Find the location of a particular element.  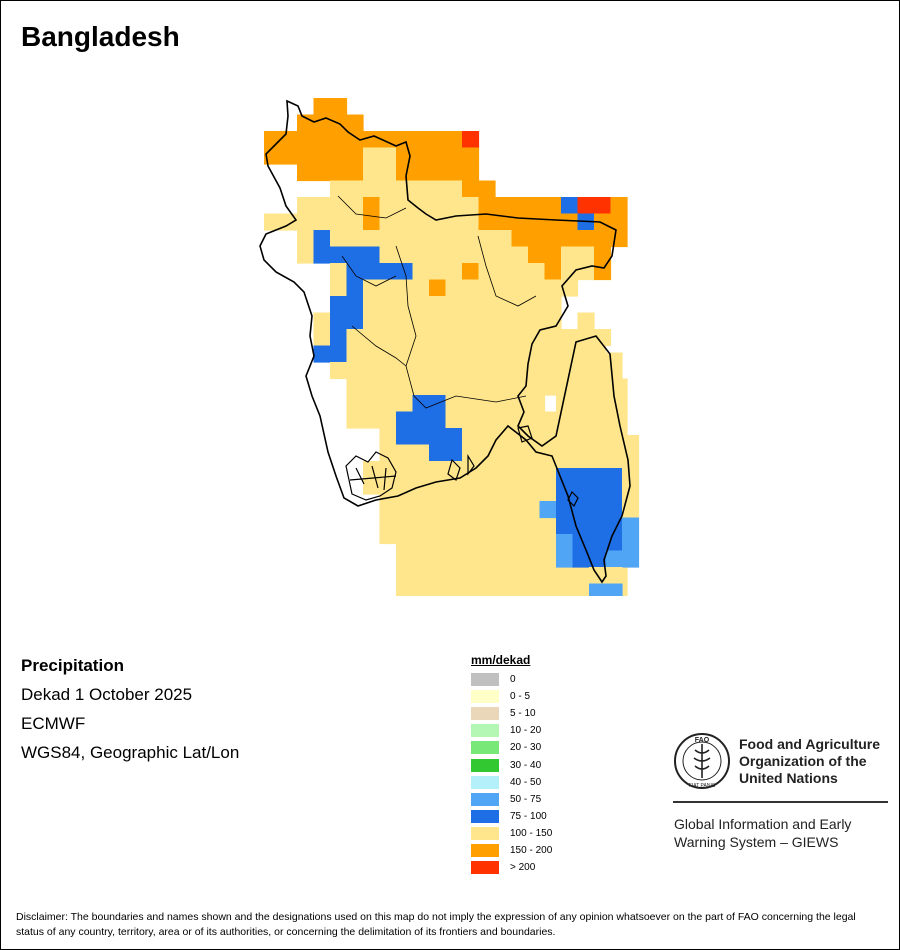

fao-name-line: Organization of the is located at coordinates (803, 761).